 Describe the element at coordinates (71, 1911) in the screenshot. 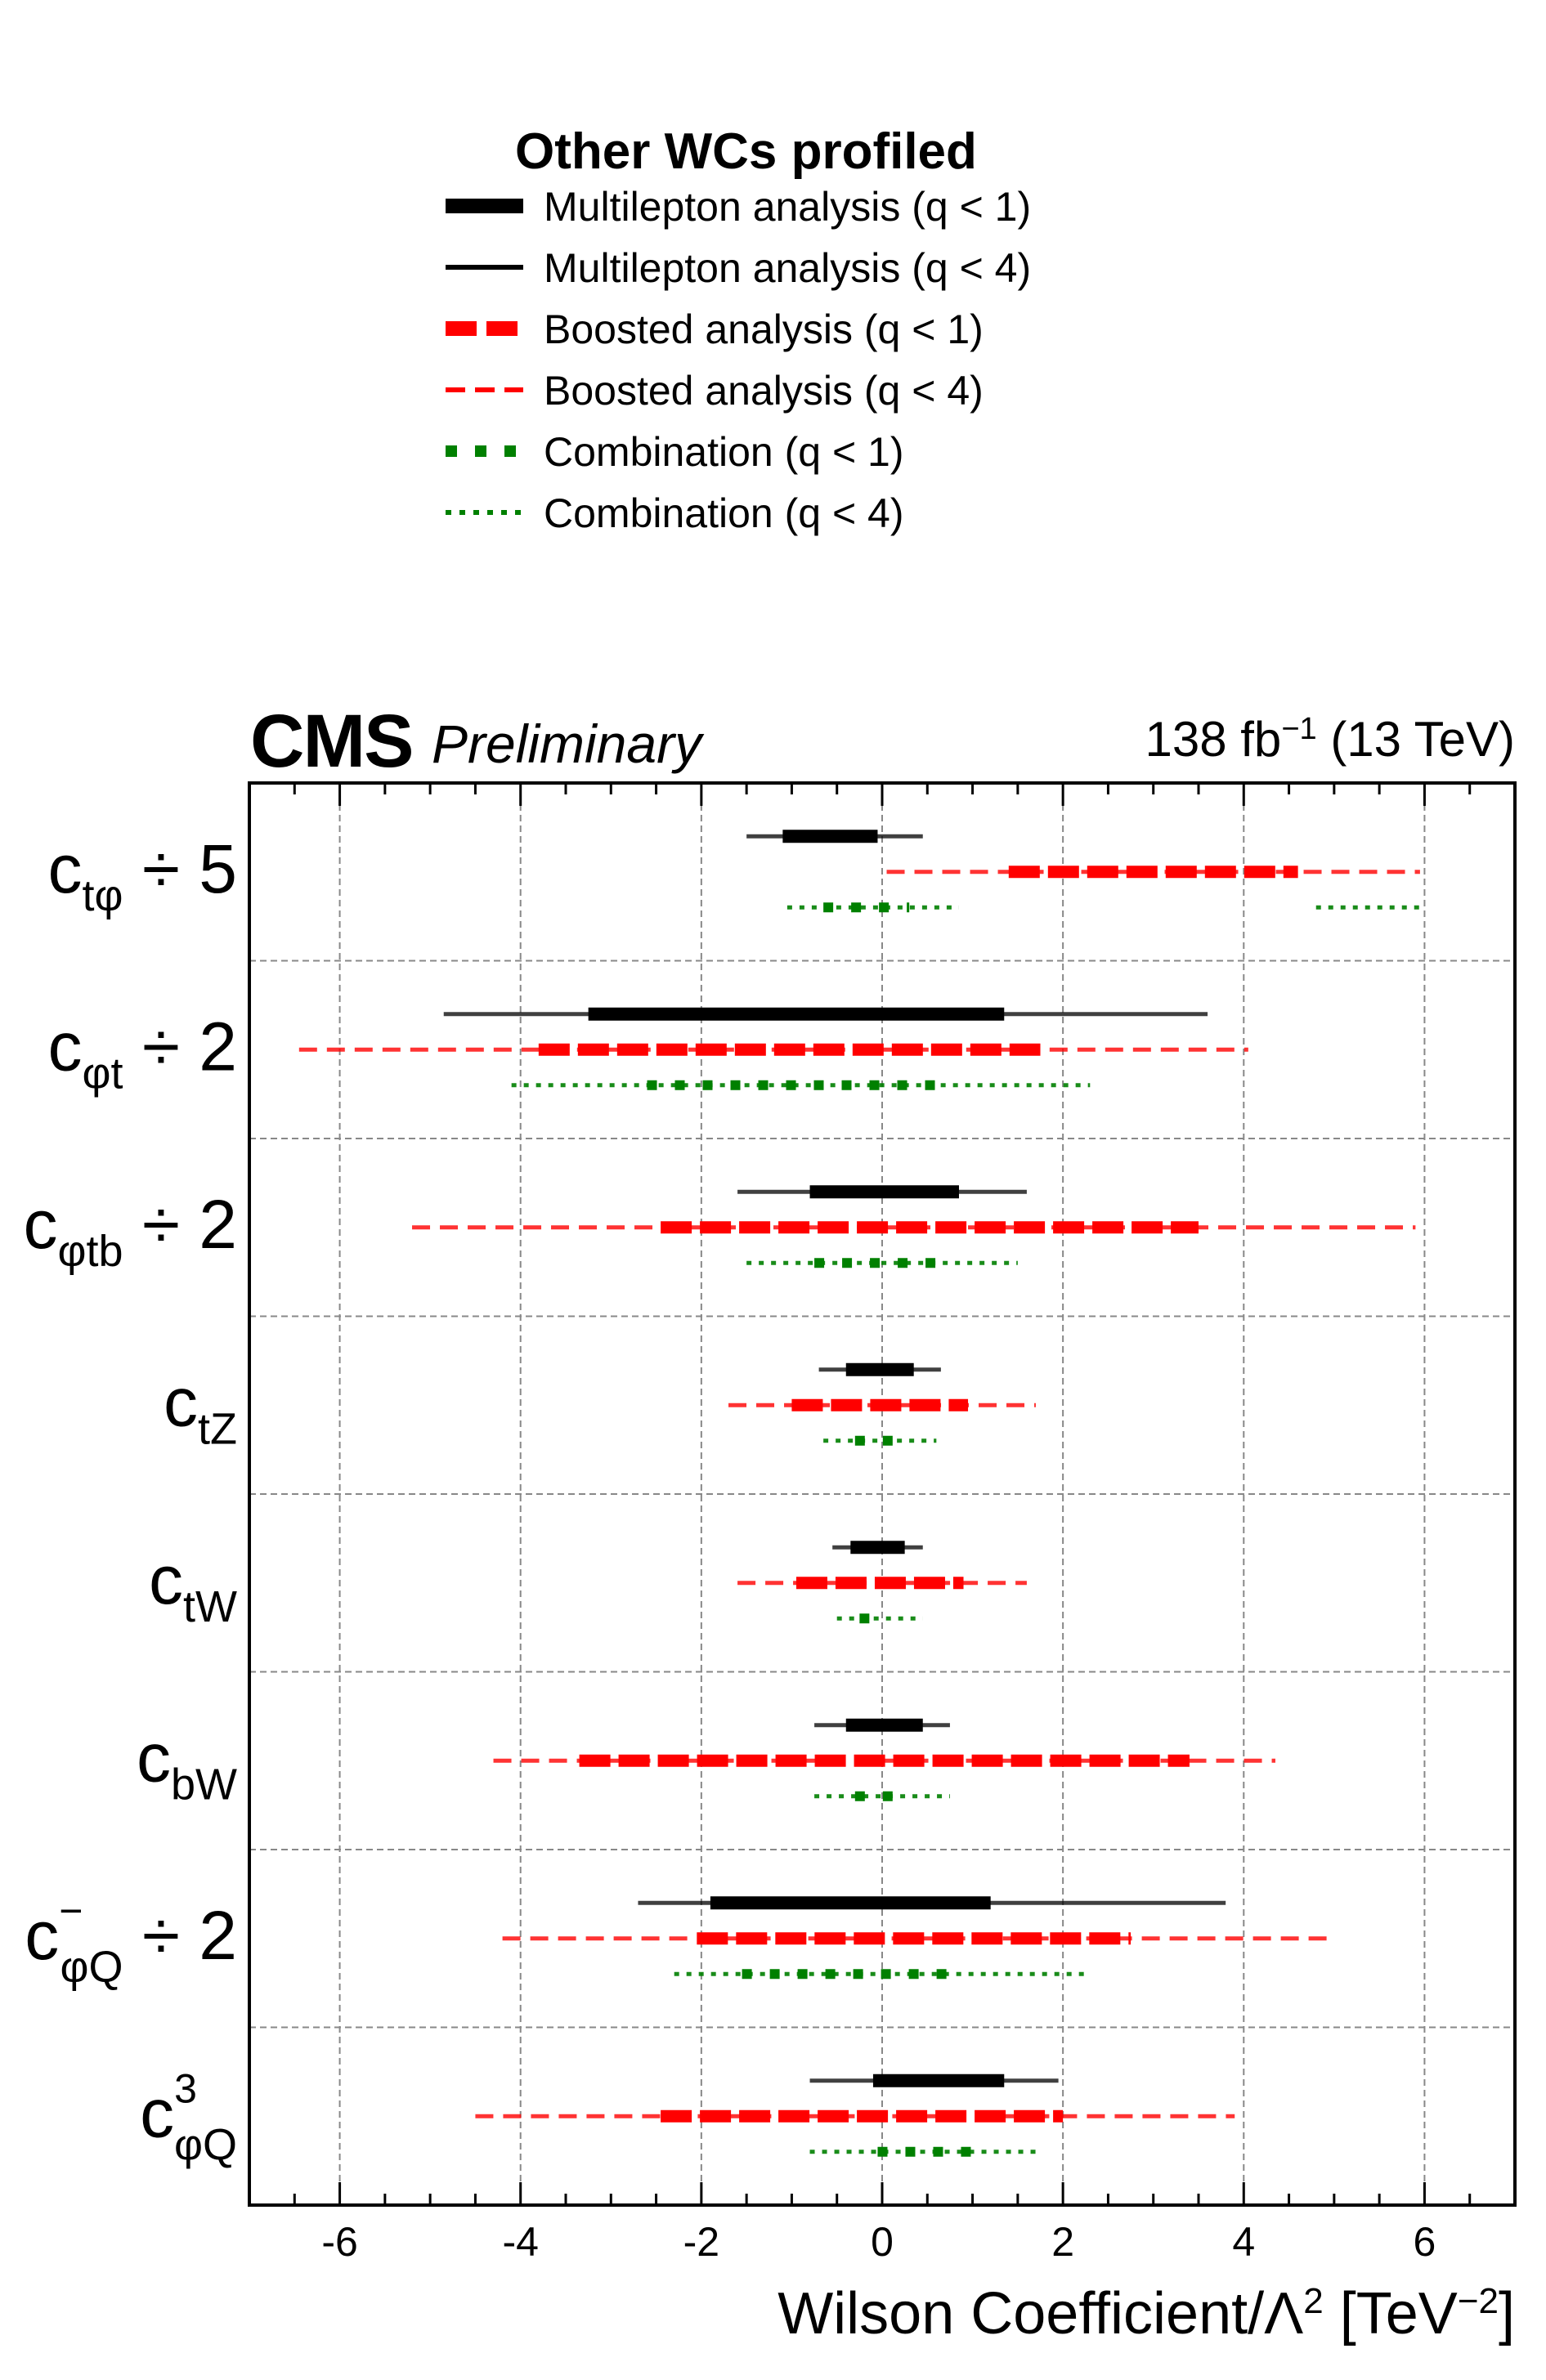

I see `row-label-sup: −` at that location.